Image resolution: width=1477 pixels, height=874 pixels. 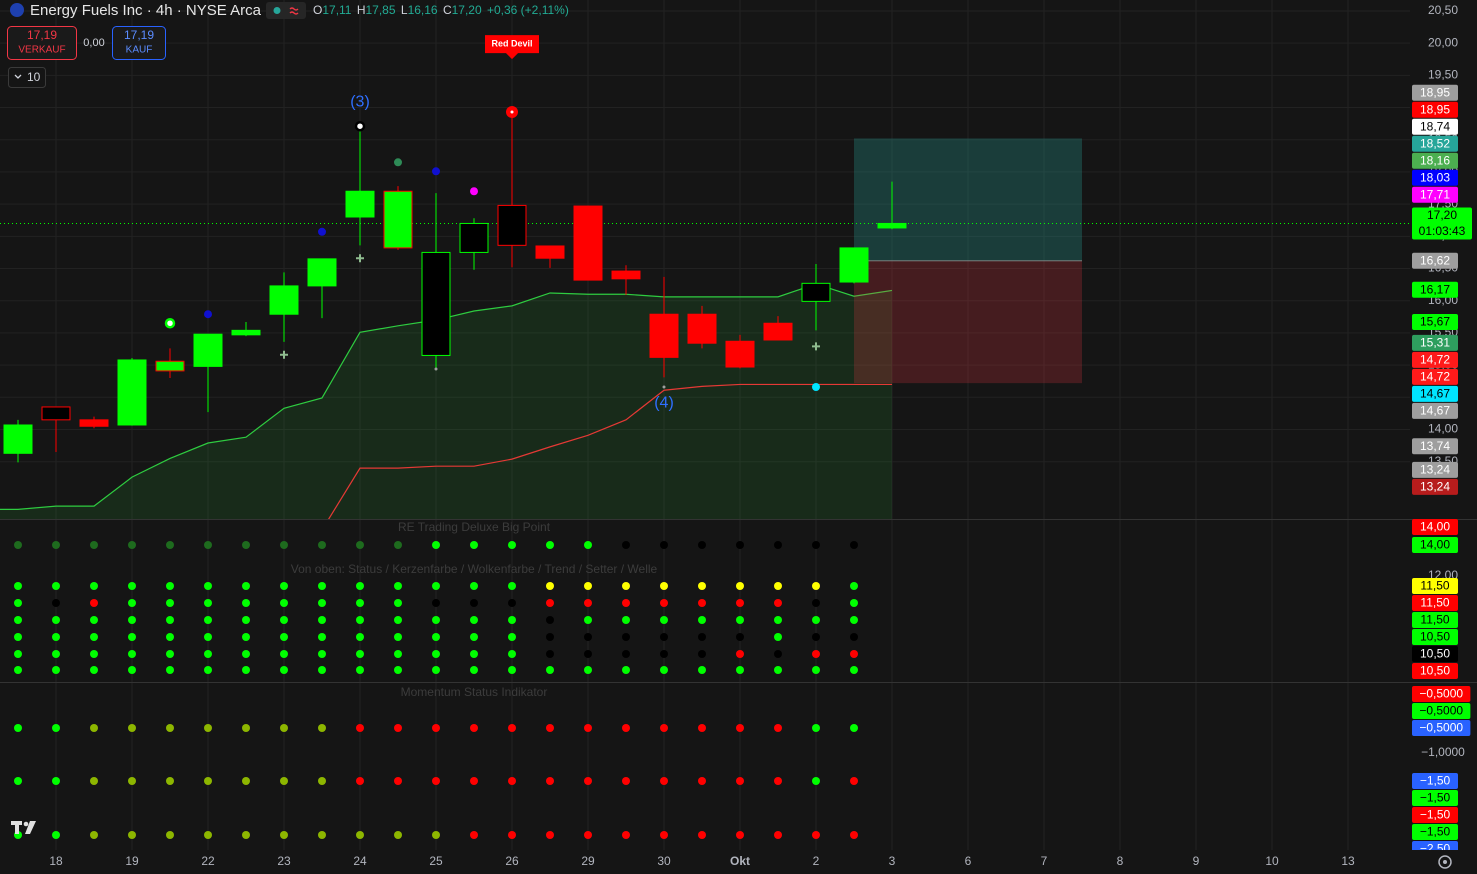 What do you see at coordinates (664, 861) in the screenshot?
I see `x-tick-label: 30` at bounding box center [664, 861].